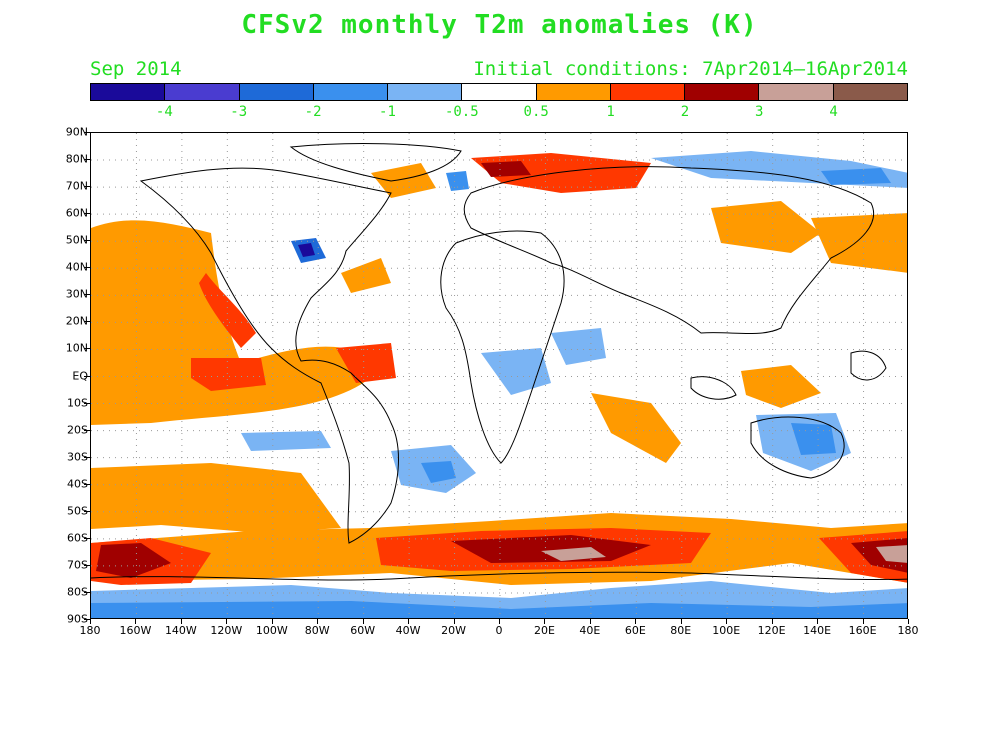 The image size is (999, 750). What do you see at coordinates (833, 112) in the screenshot?
I see `color-scale-label: 4` at bounding box center [833, 112].